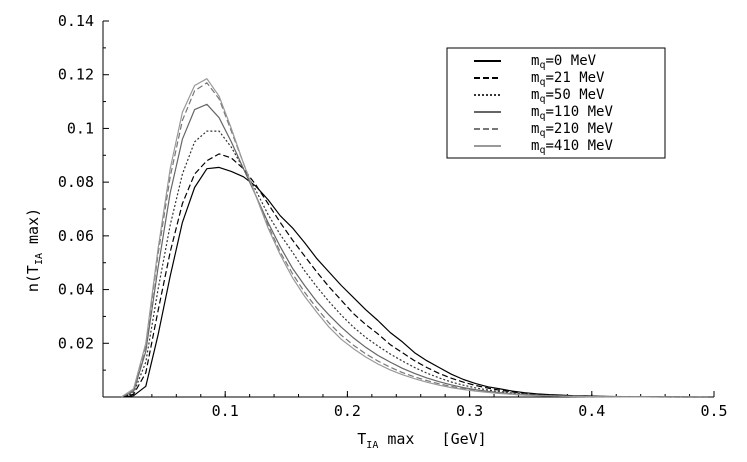  What do you see at coordinates (76, 290) in the screenshot?
I see `y-tick-label: 0.04` at bounding box center [76, 290].